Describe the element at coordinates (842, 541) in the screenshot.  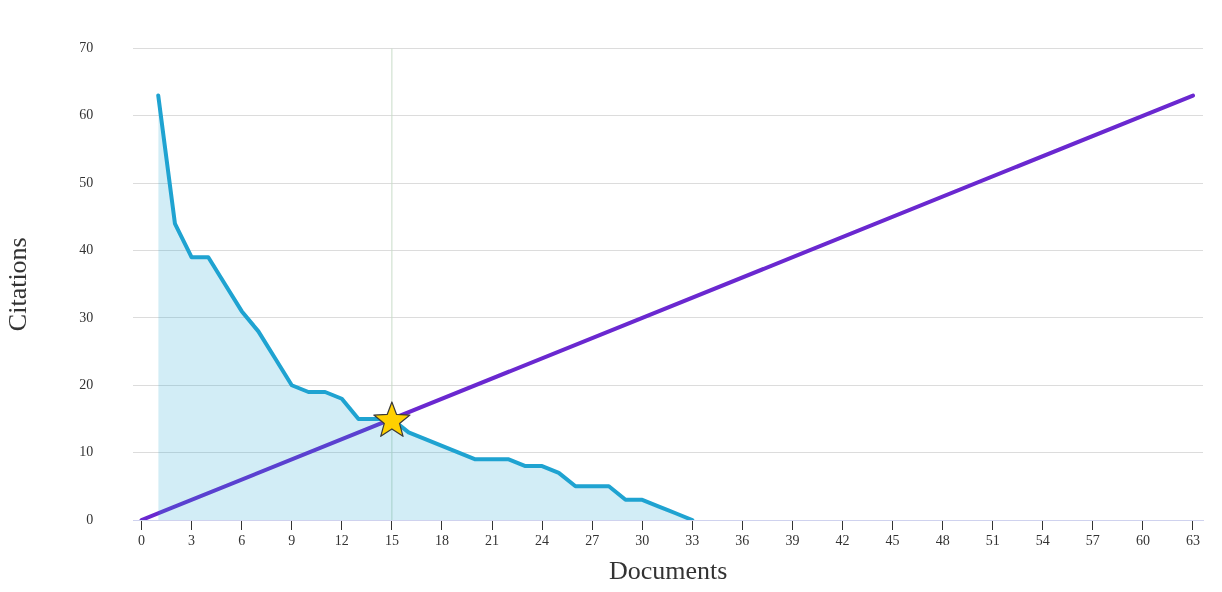
I see `x-tick-label: 42` at that location.